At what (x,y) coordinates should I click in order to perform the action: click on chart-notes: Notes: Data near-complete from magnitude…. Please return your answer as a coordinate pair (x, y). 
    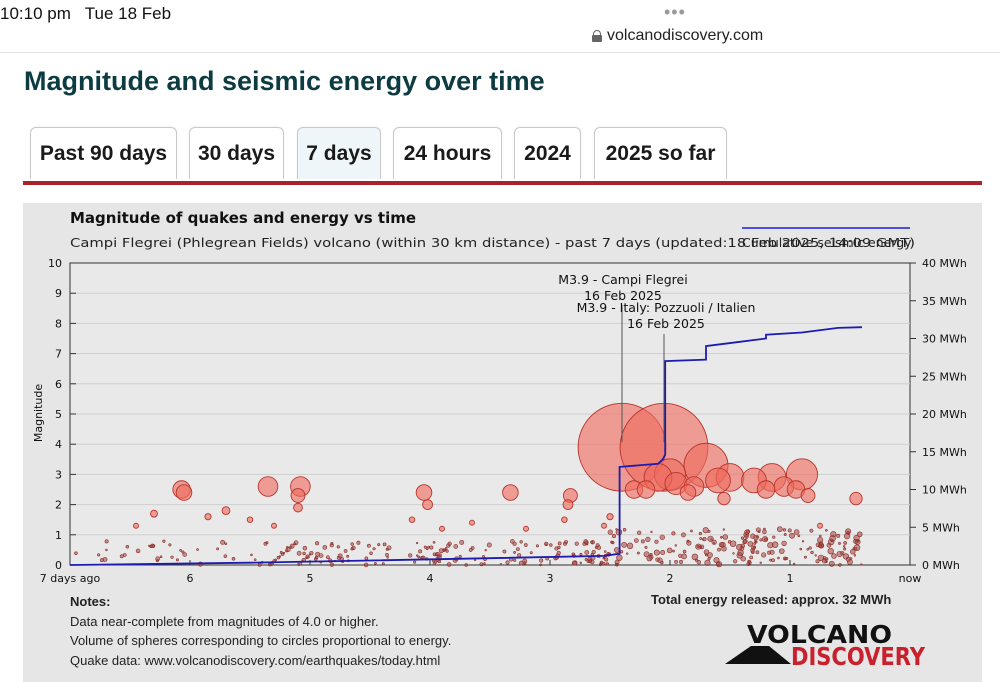
    Looking at the image, I should click on (260, 631).